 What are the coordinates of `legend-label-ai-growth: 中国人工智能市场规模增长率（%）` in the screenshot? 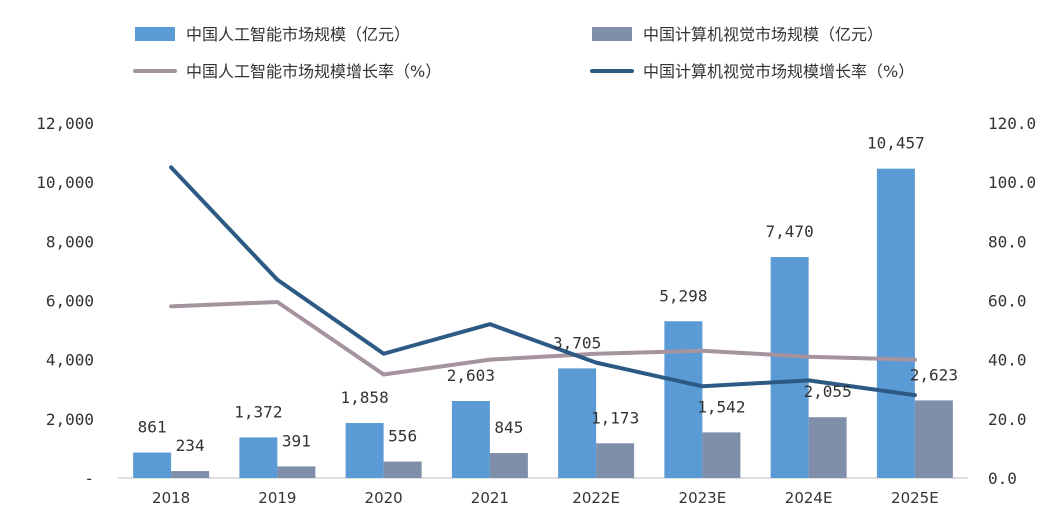 It's located at (313, 71).